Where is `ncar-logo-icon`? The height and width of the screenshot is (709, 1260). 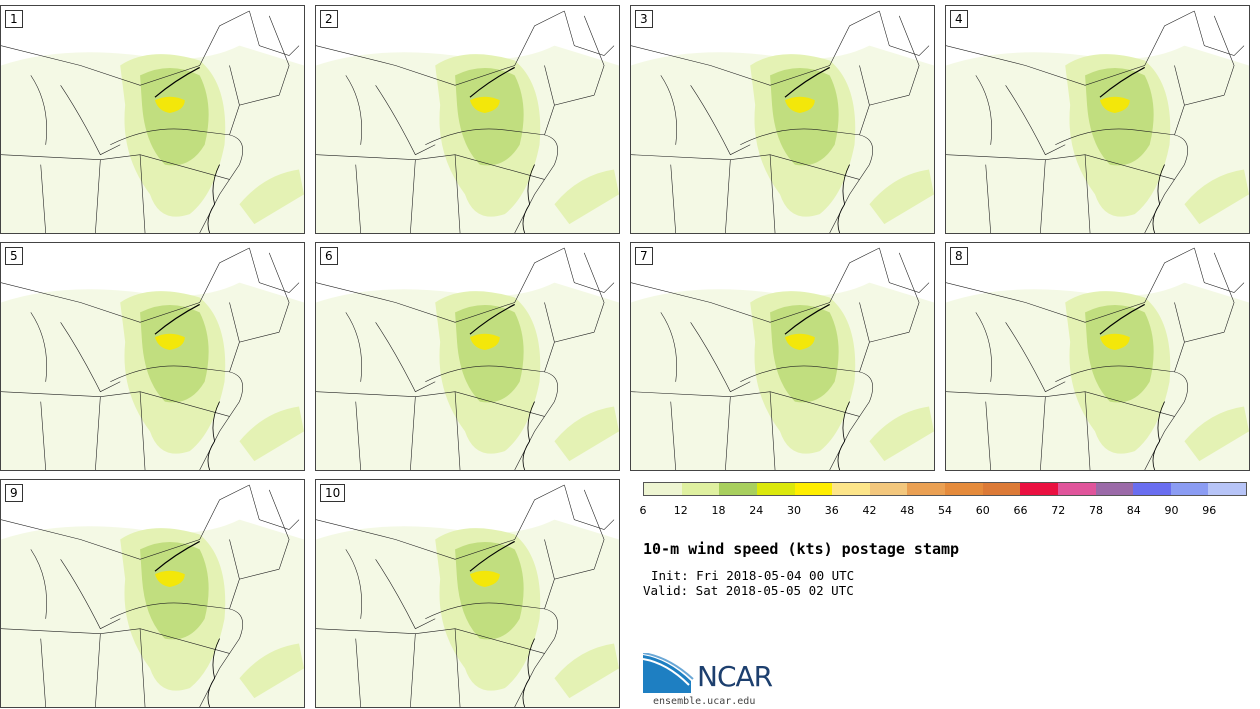
ncar-logo-icon is located at coordinates (668, 673).